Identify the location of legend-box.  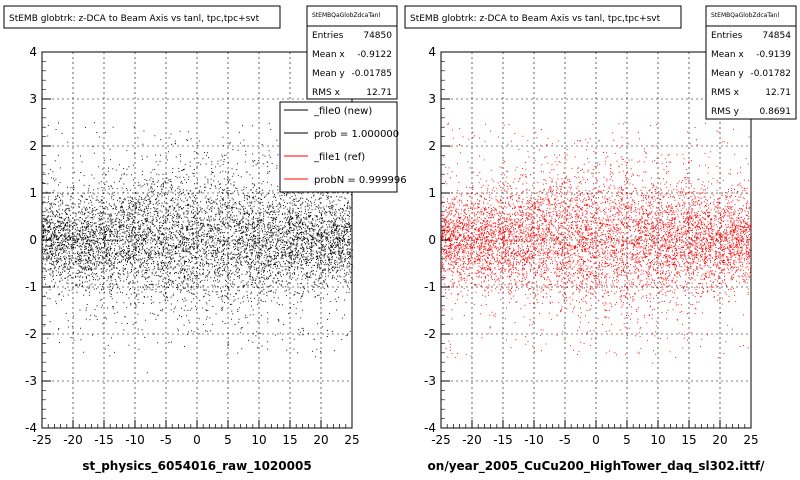
(338, 147).